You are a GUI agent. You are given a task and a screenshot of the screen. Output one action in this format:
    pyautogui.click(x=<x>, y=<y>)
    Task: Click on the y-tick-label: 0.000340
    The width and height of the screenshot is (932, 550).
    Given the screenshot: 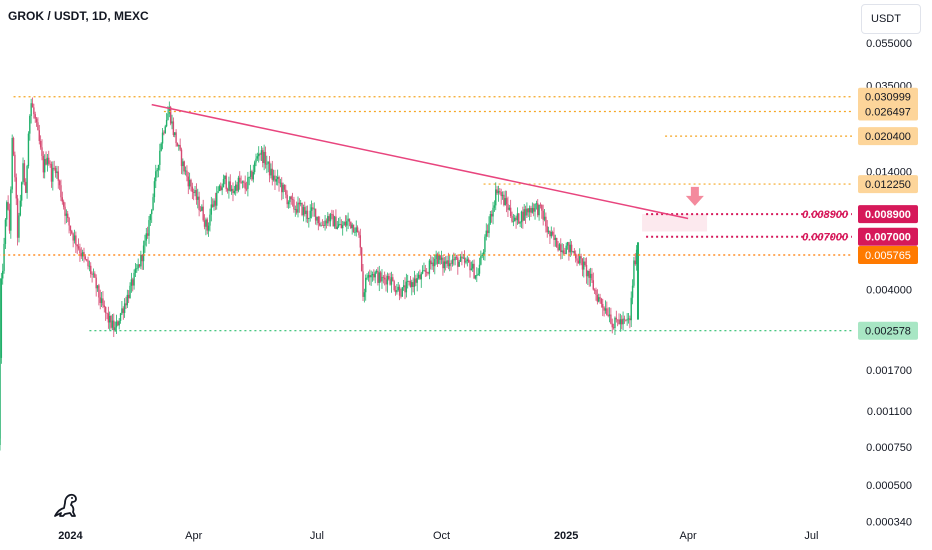 What is the action you would take?
    pyautogui.click(x=889, y=522)
    